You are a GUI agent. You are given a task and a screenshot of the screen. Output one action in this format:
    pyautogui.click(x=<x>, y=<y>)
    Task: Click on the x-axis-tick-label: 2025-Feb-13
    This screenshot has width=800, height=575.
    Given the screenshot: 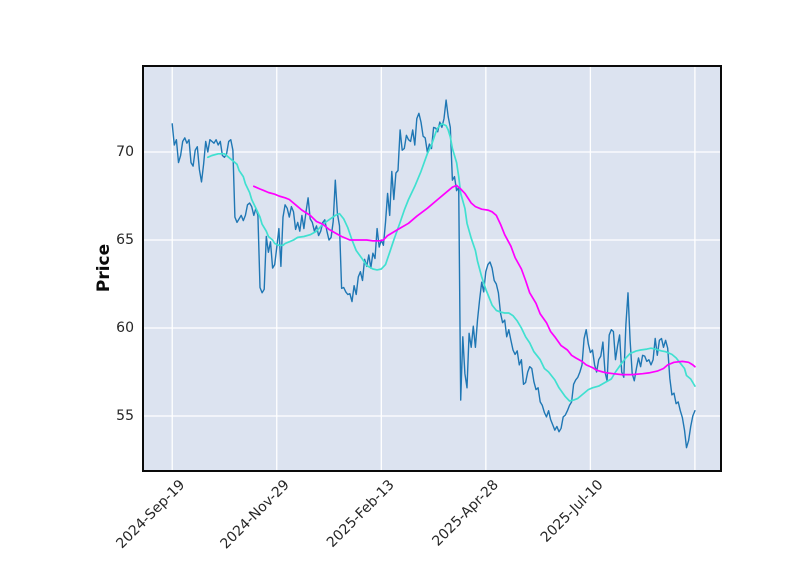 What is the action you would take?
    pyautogui.click(x=360, y=514)
    